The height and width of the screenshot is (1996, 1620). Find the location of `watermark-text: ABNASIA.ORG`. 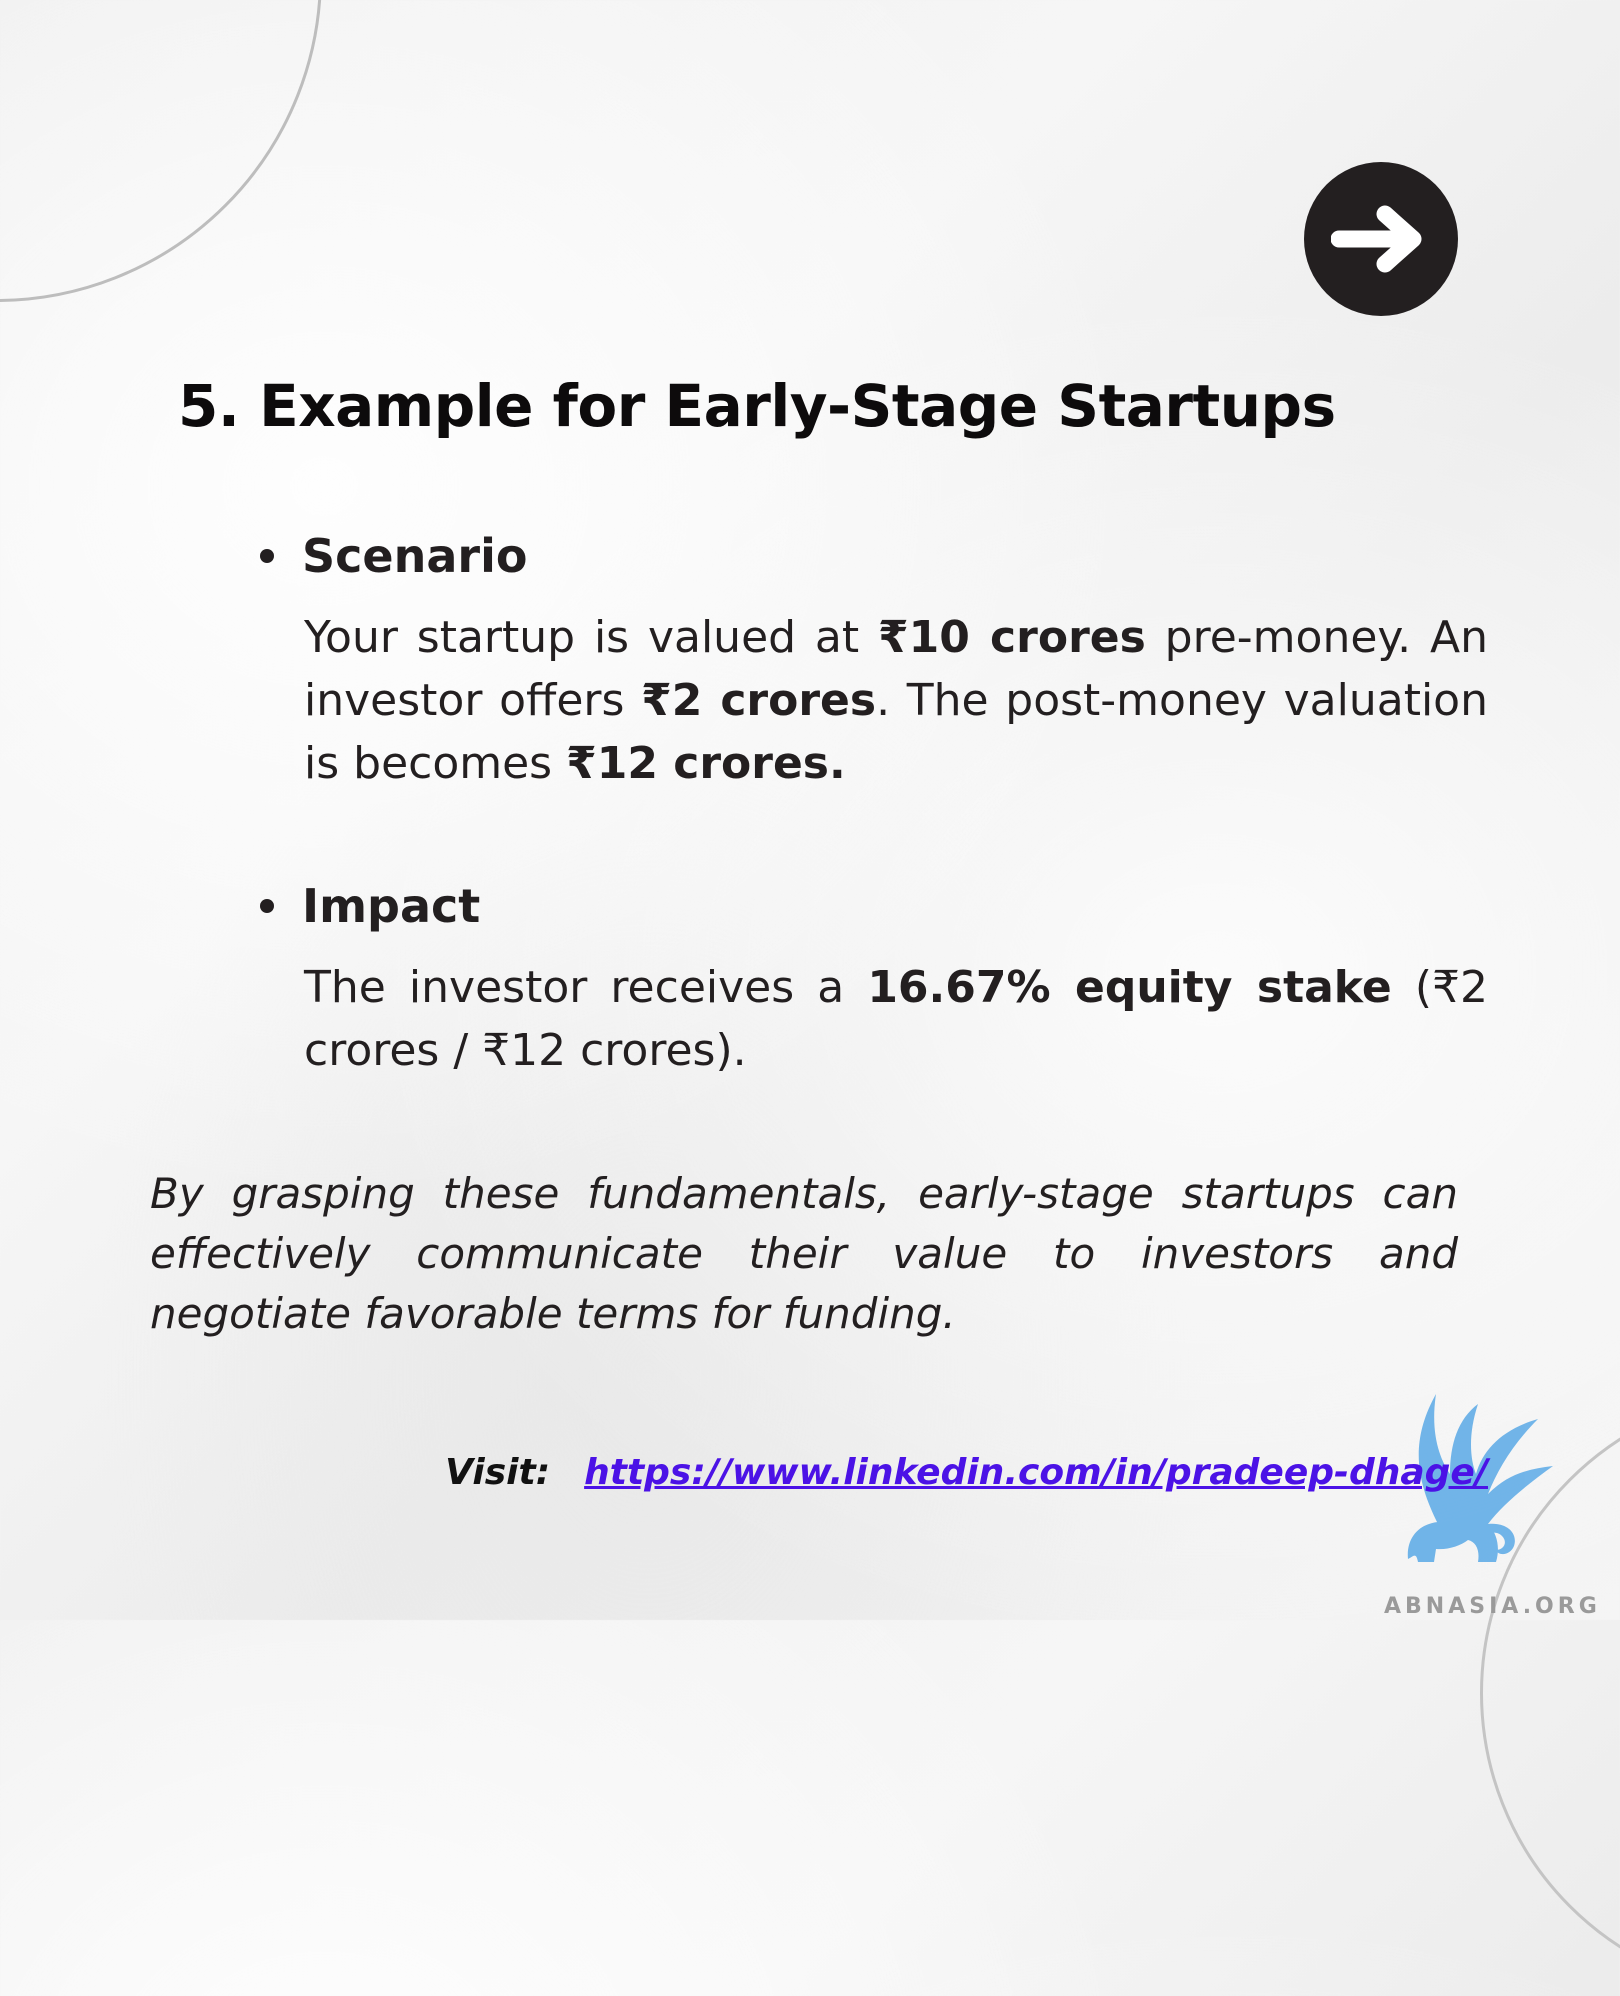

watermark-text: ABNASIA.ORG is located at coordinates (1492, 1606).